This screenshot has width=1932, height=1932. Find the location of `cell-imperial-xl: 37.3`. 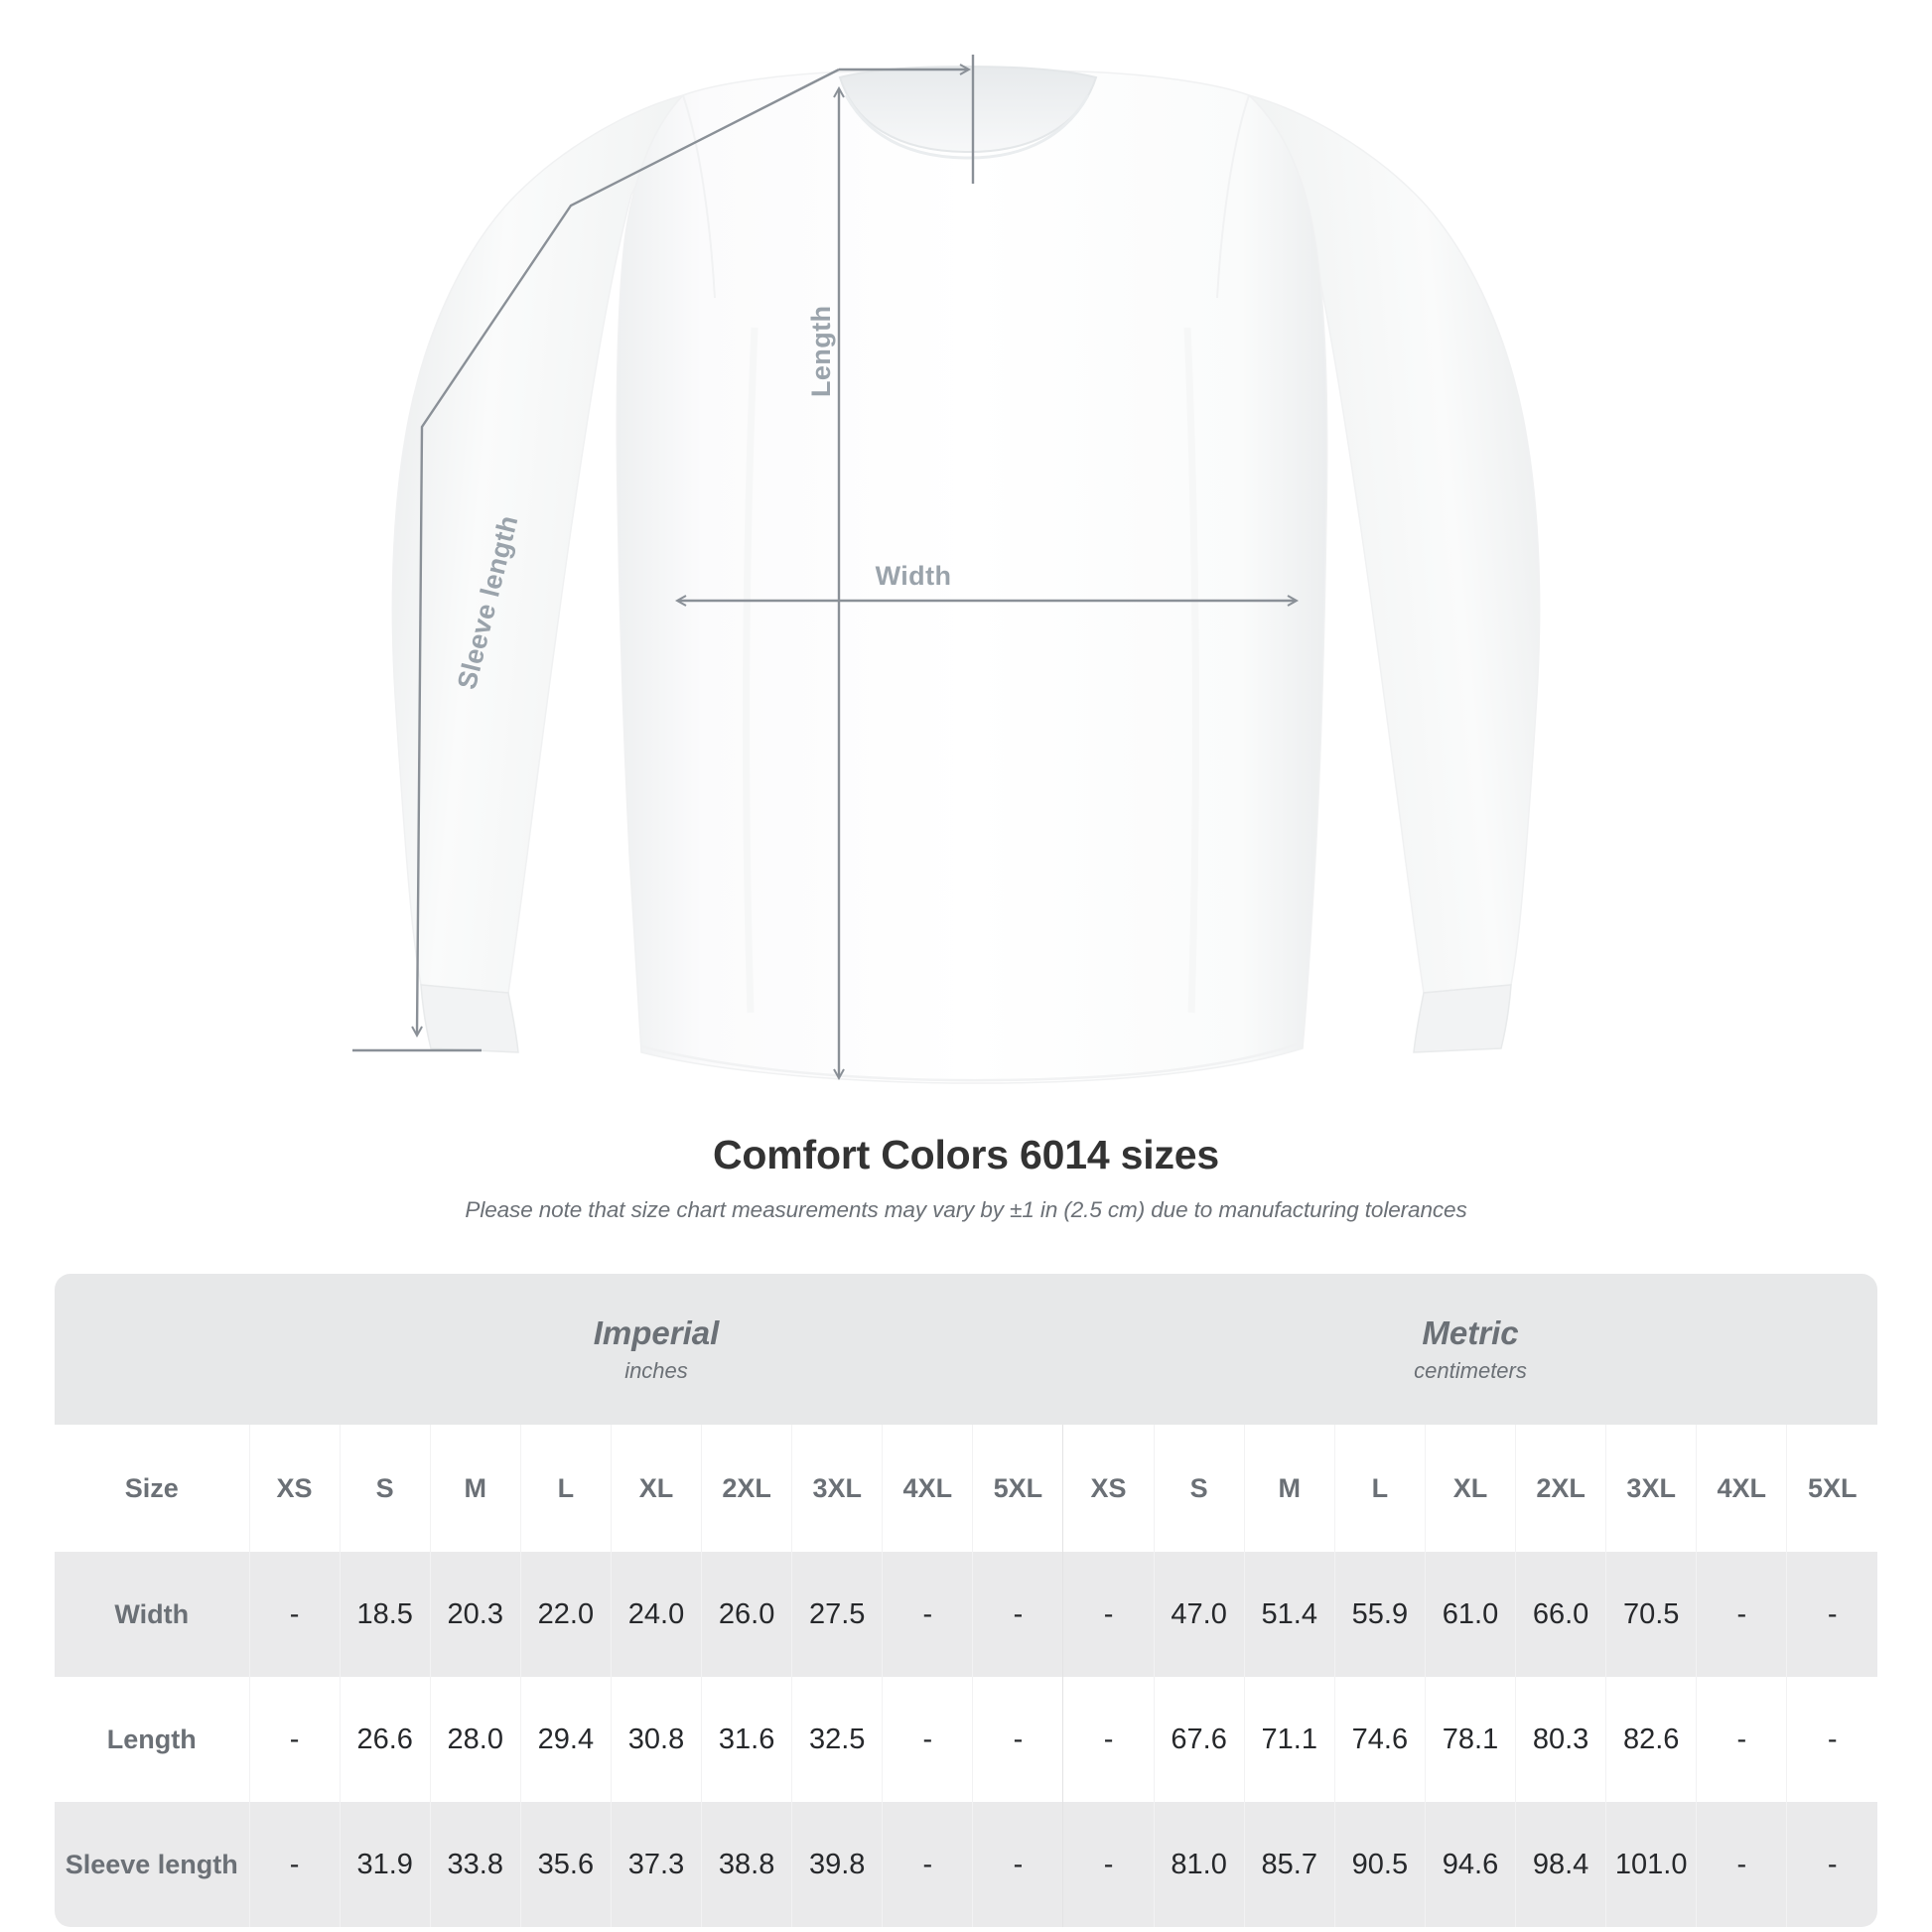

cell-imperial-xl: 37.3 is located at coordinates (656, 1865).